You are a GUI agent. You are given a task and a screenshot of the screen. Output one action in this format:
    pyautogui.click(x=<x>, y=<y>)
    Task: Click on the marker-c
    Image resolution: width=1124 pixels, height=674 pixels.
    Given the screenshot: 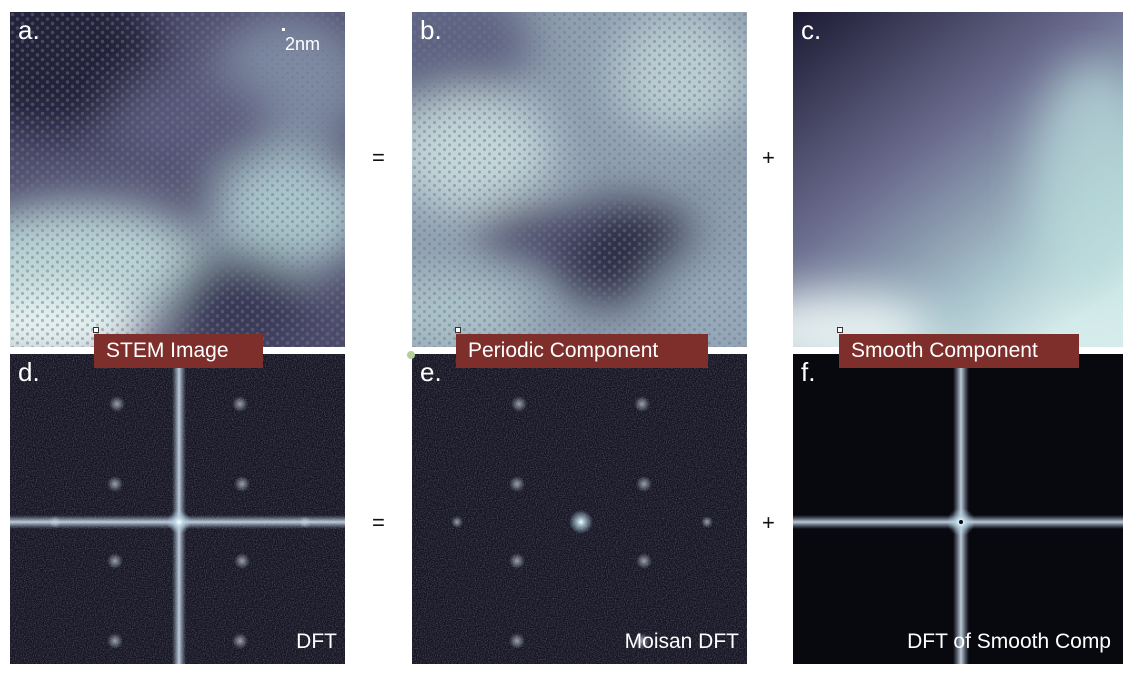 What is the action you would take?
    pyautogui.click(x=840, y=330)
    